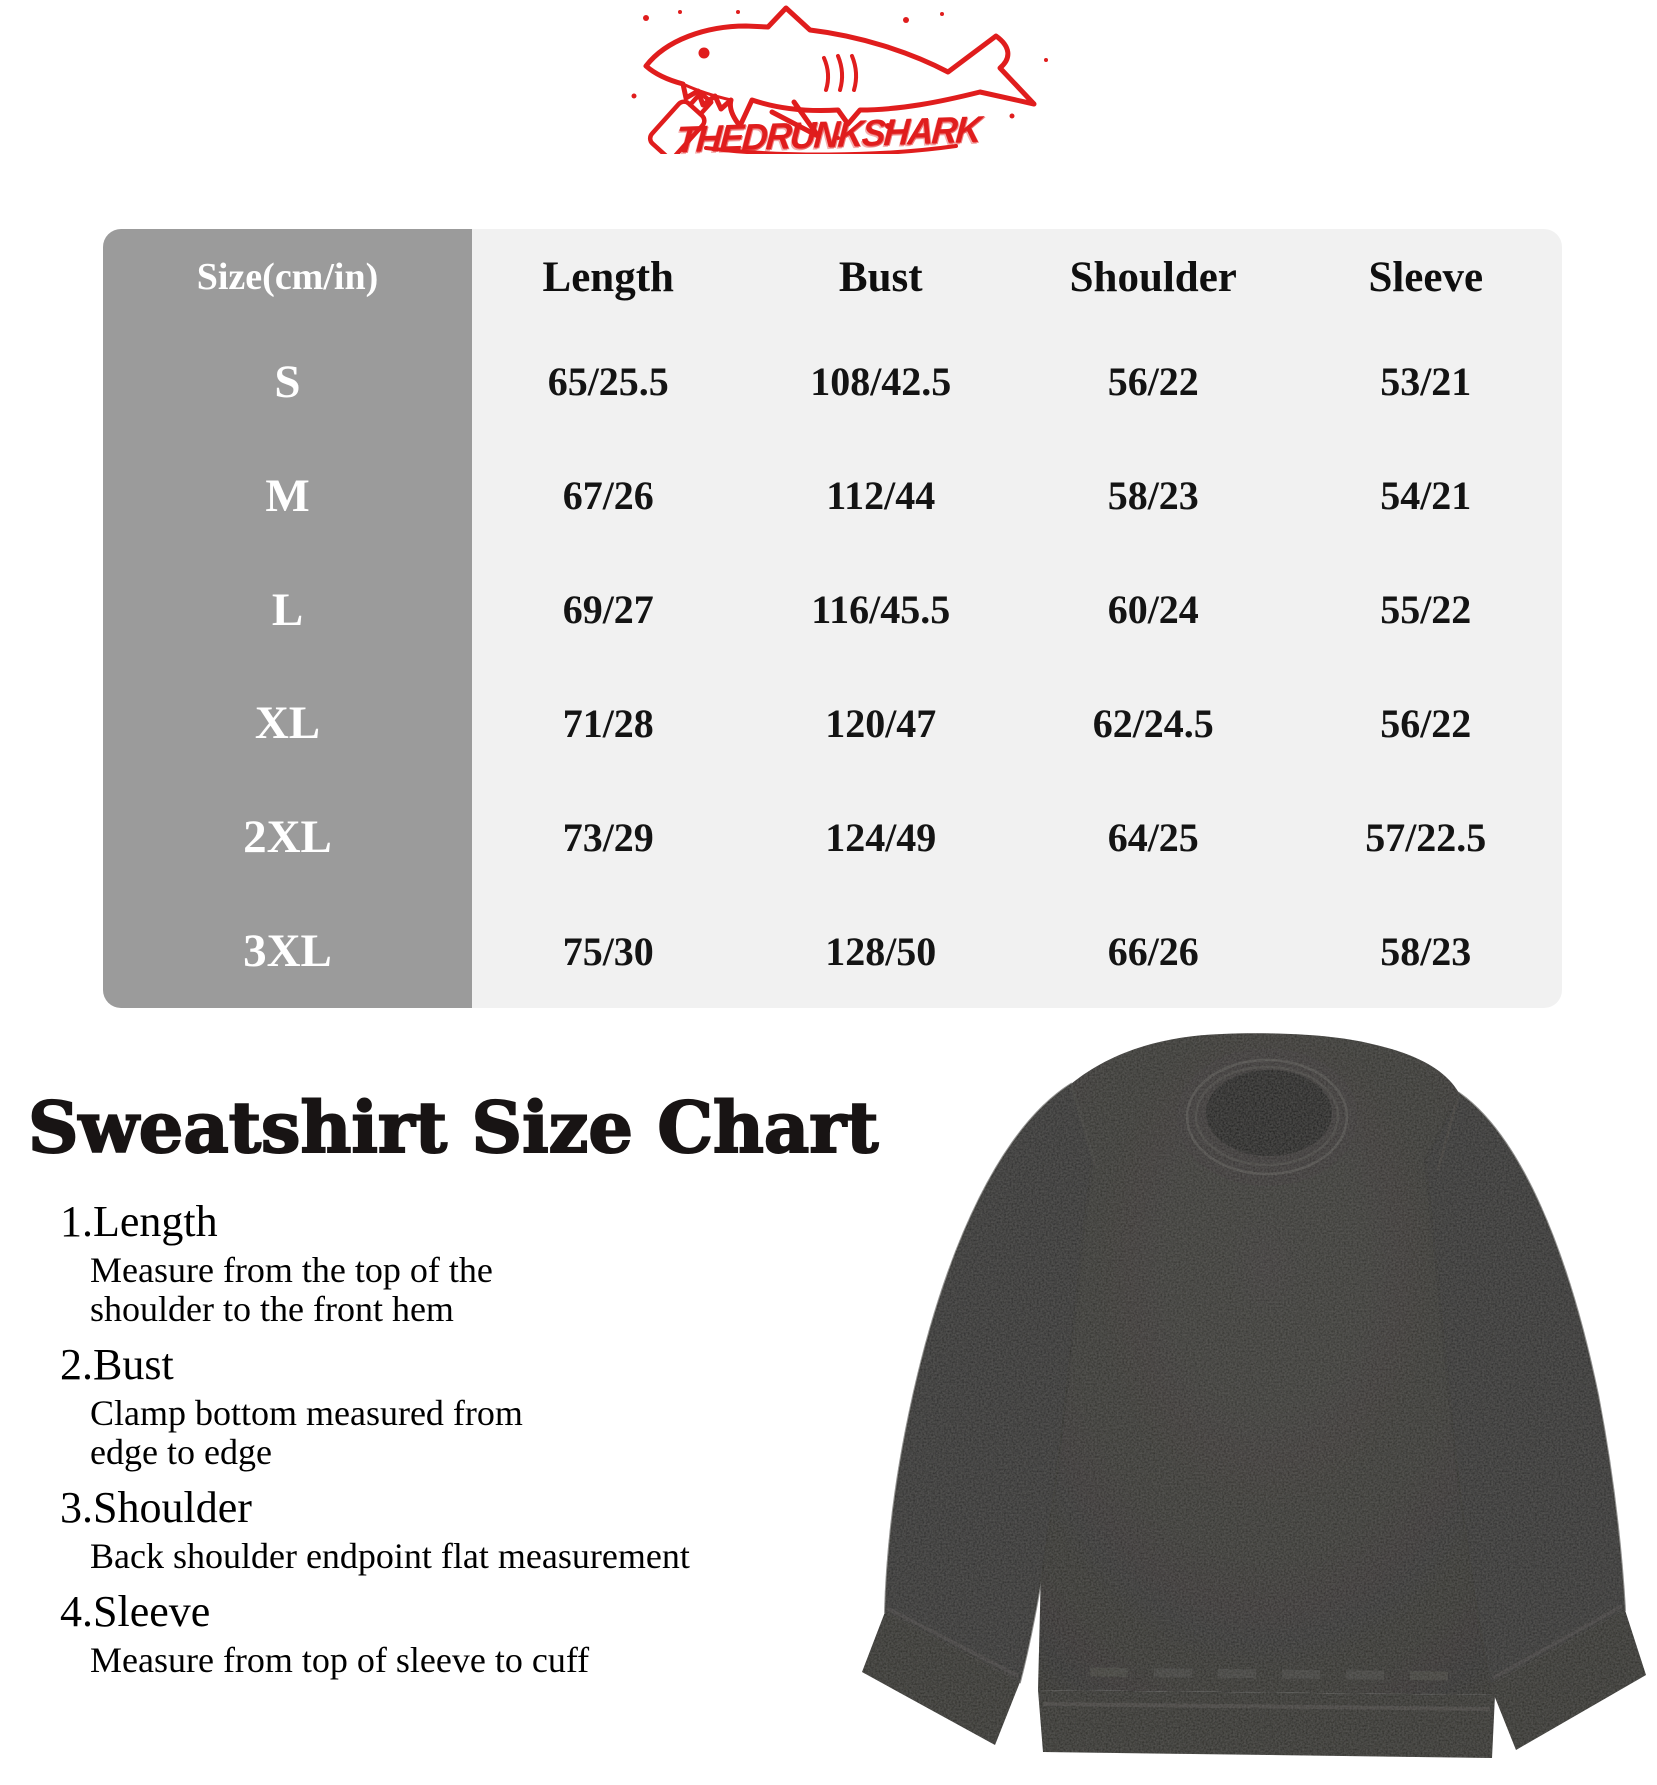 This screenshot has width=1657, height=1785. I want to click on size-unit-header: Size(cm/in), so click(287, 277).